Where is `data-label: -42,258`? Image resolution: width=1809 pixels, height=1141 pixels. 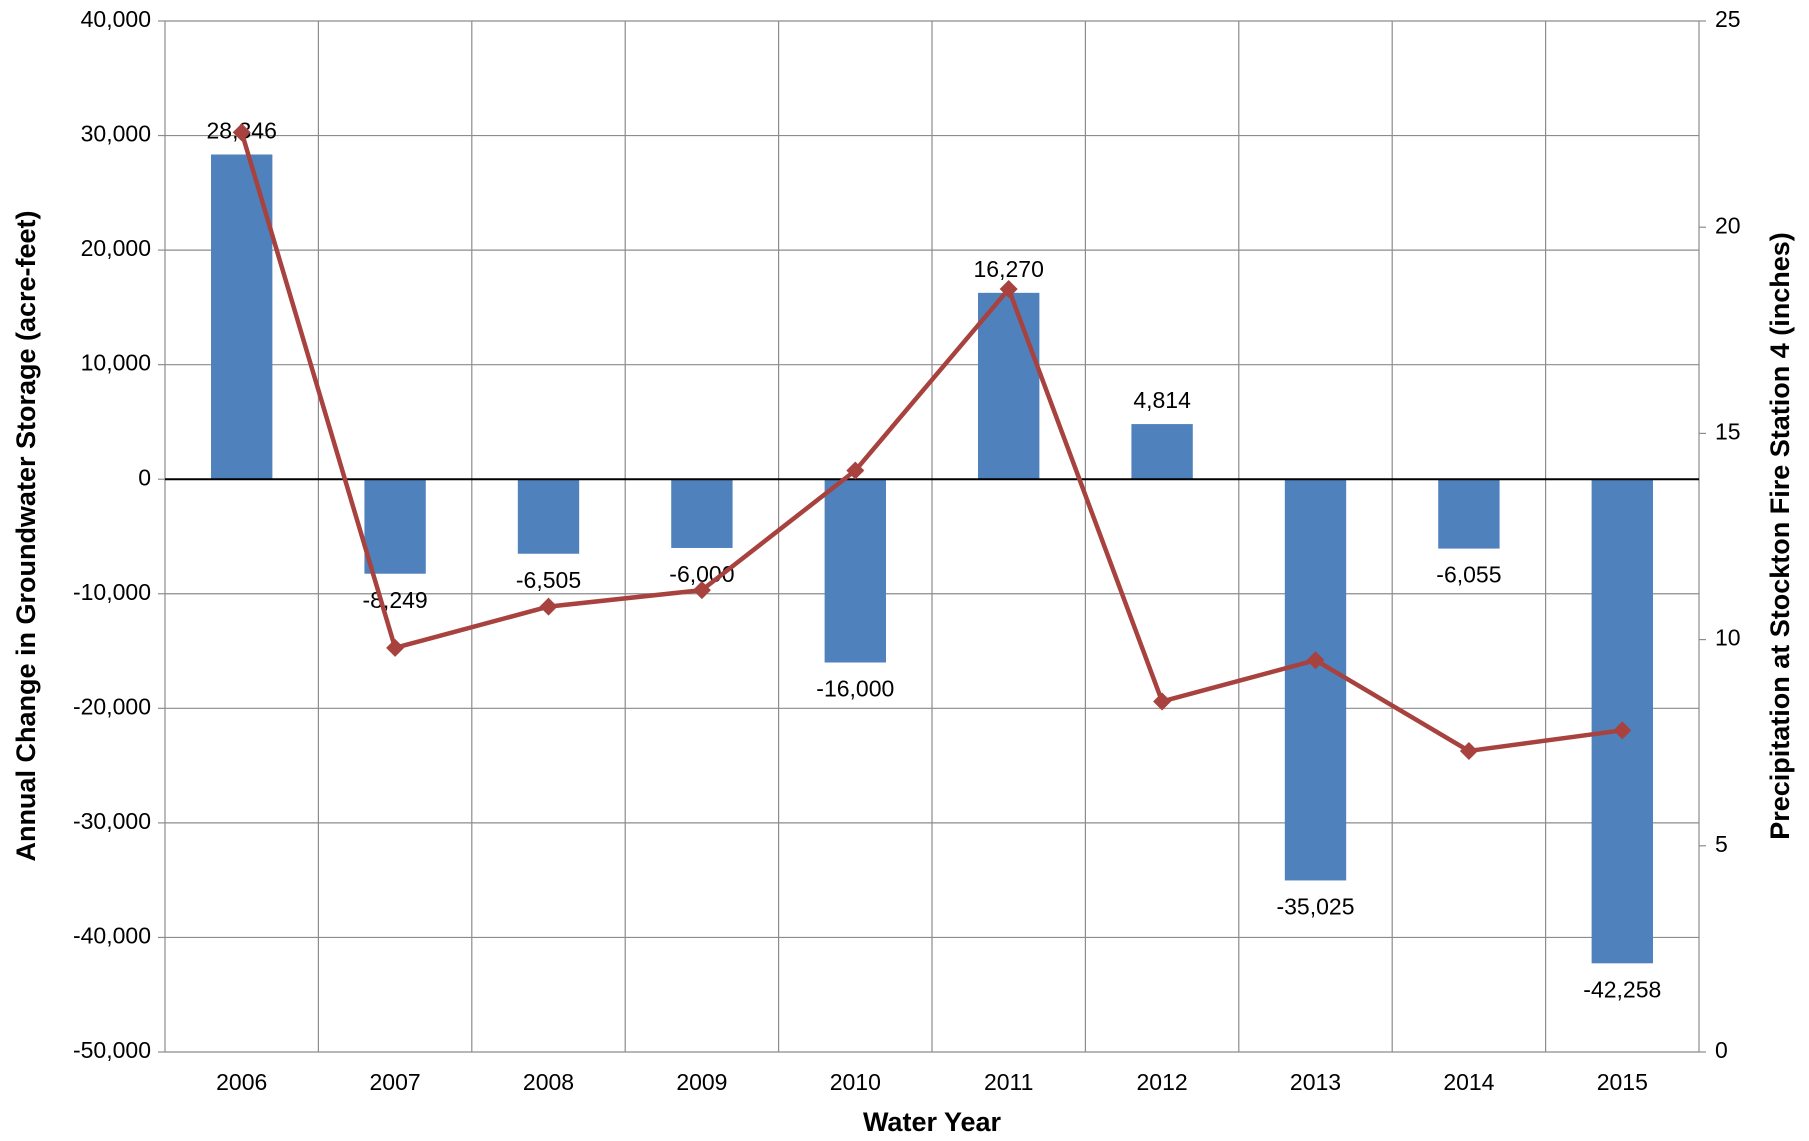 data-label: -42,258 is located at coordinates (1622, 989).